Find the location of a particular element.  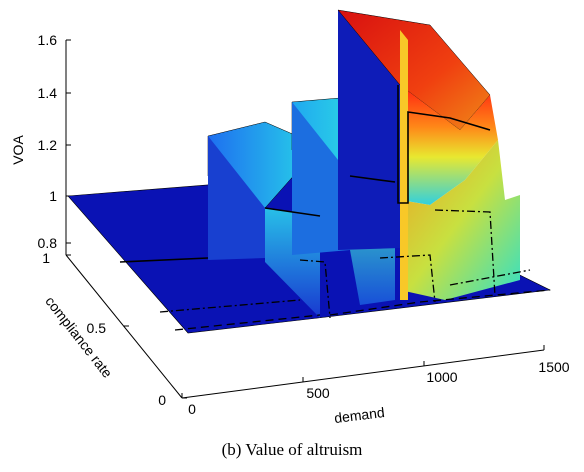

z-axis-label: VOA is located at coordinates (18, 150).